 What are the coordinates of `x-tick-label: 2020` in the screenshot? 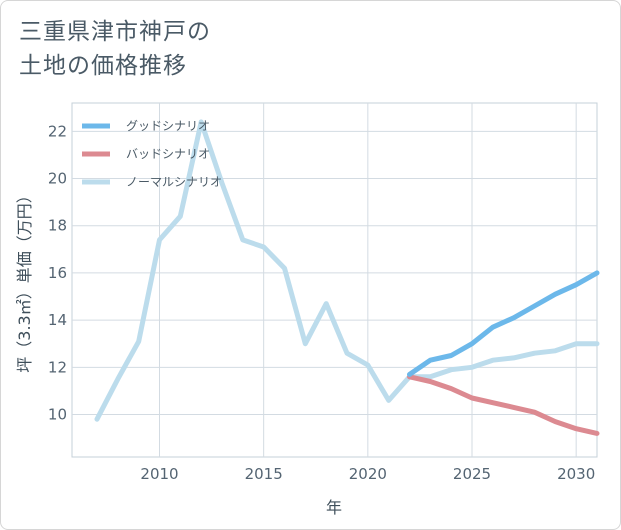 It's located at (368, 474).